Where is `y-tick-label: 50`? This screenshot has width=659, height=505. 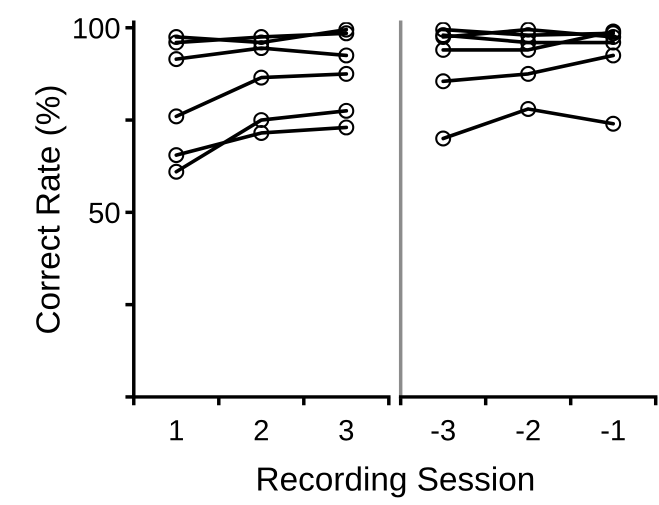
y-tick-label: 50 is located at coordinates (104, 213).